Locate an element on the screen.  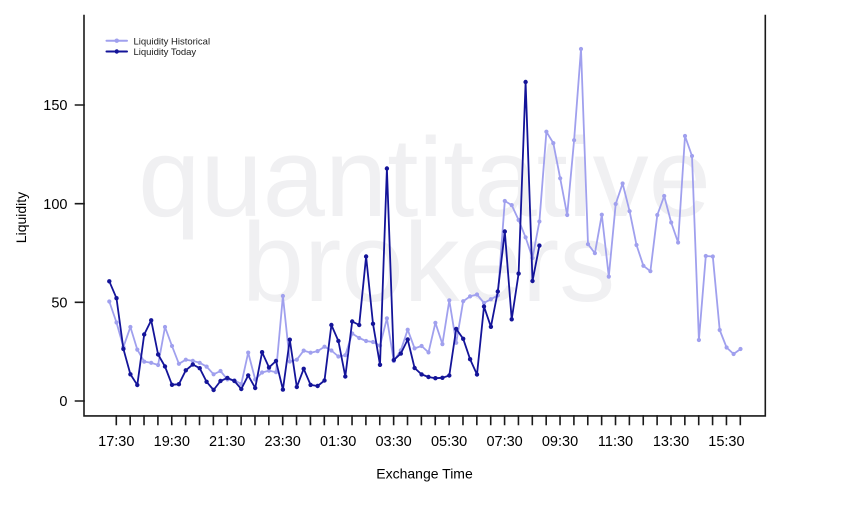
svg-text: 13:30 is located at coordinates (671, 442).